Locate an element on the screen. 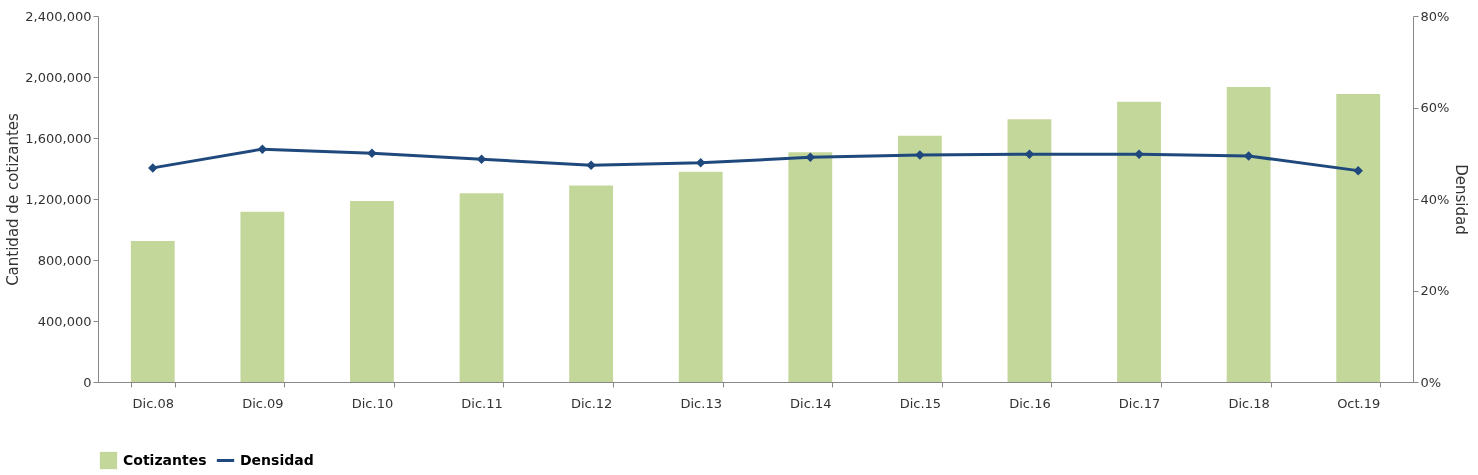 This screenshot has height=475, width=1478. y2-axis-title: Densidad is located at coordinates (1461, 199).